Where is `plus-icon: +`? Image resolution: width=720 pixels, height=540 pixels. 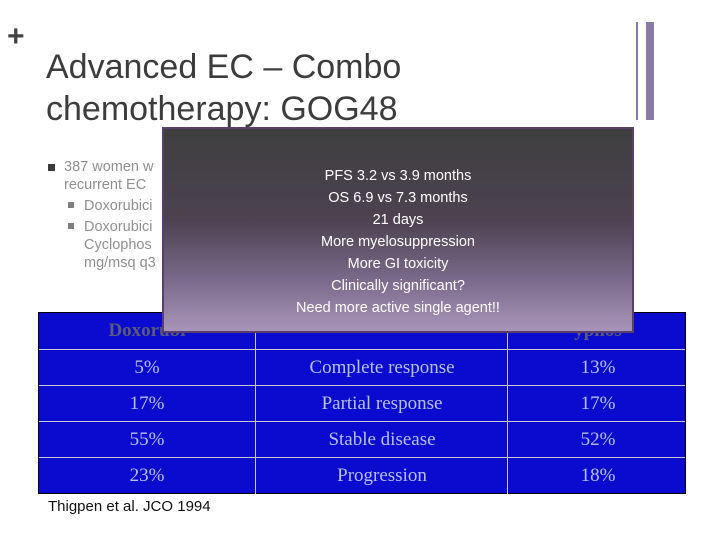
plus-icon: + is located at coordinates (16, 36).